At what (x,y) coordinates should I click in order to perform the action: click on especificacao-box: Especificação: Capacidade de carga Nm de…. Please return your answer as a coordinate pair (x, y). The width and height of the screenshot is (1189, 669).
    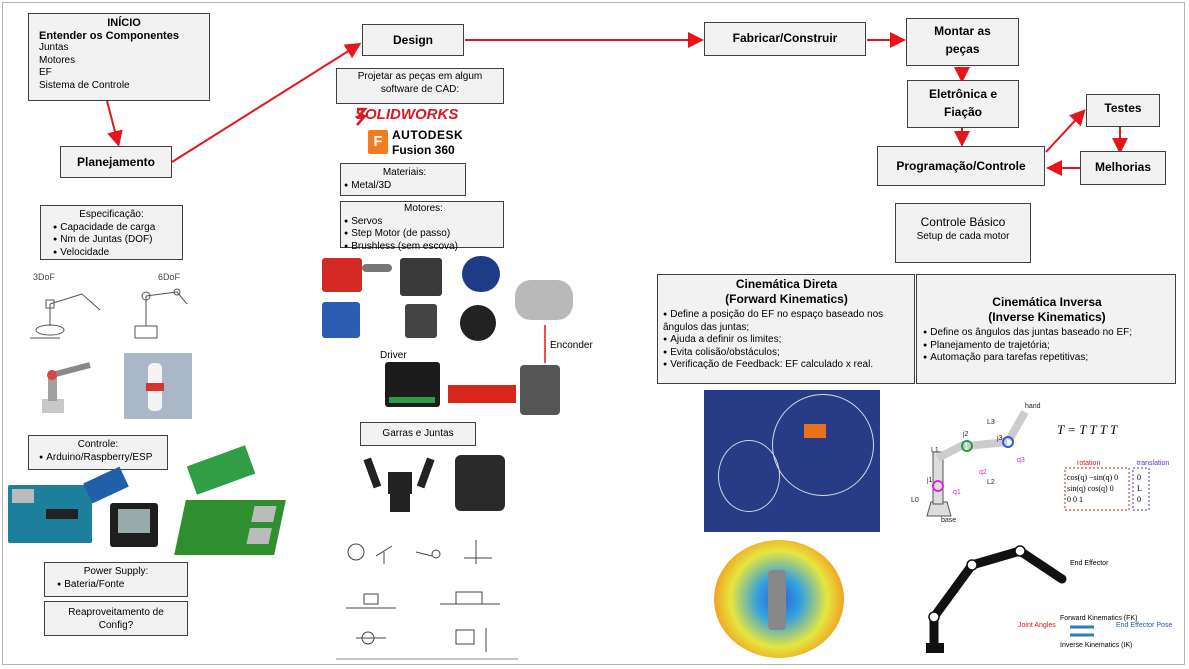
    Looking at the image, I should click on (111, 232).